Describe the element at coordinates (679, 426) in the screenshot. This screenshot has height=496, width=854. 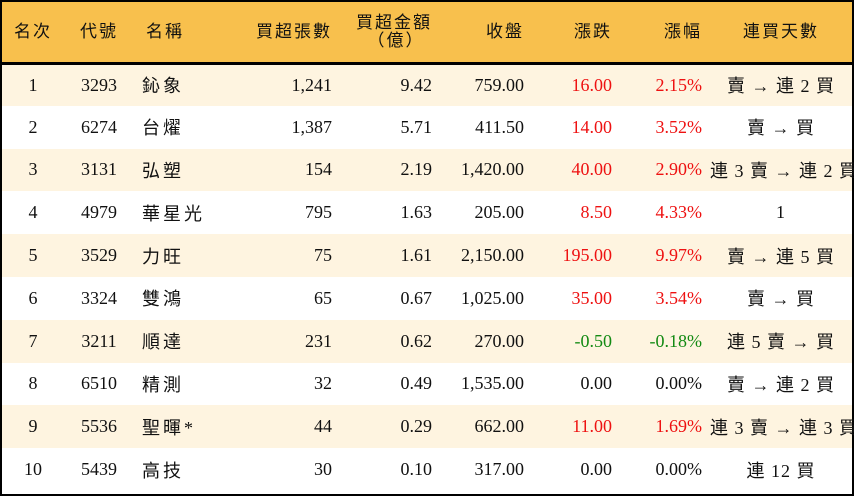
I see `cell-change-pct: 1.69%` at that location.